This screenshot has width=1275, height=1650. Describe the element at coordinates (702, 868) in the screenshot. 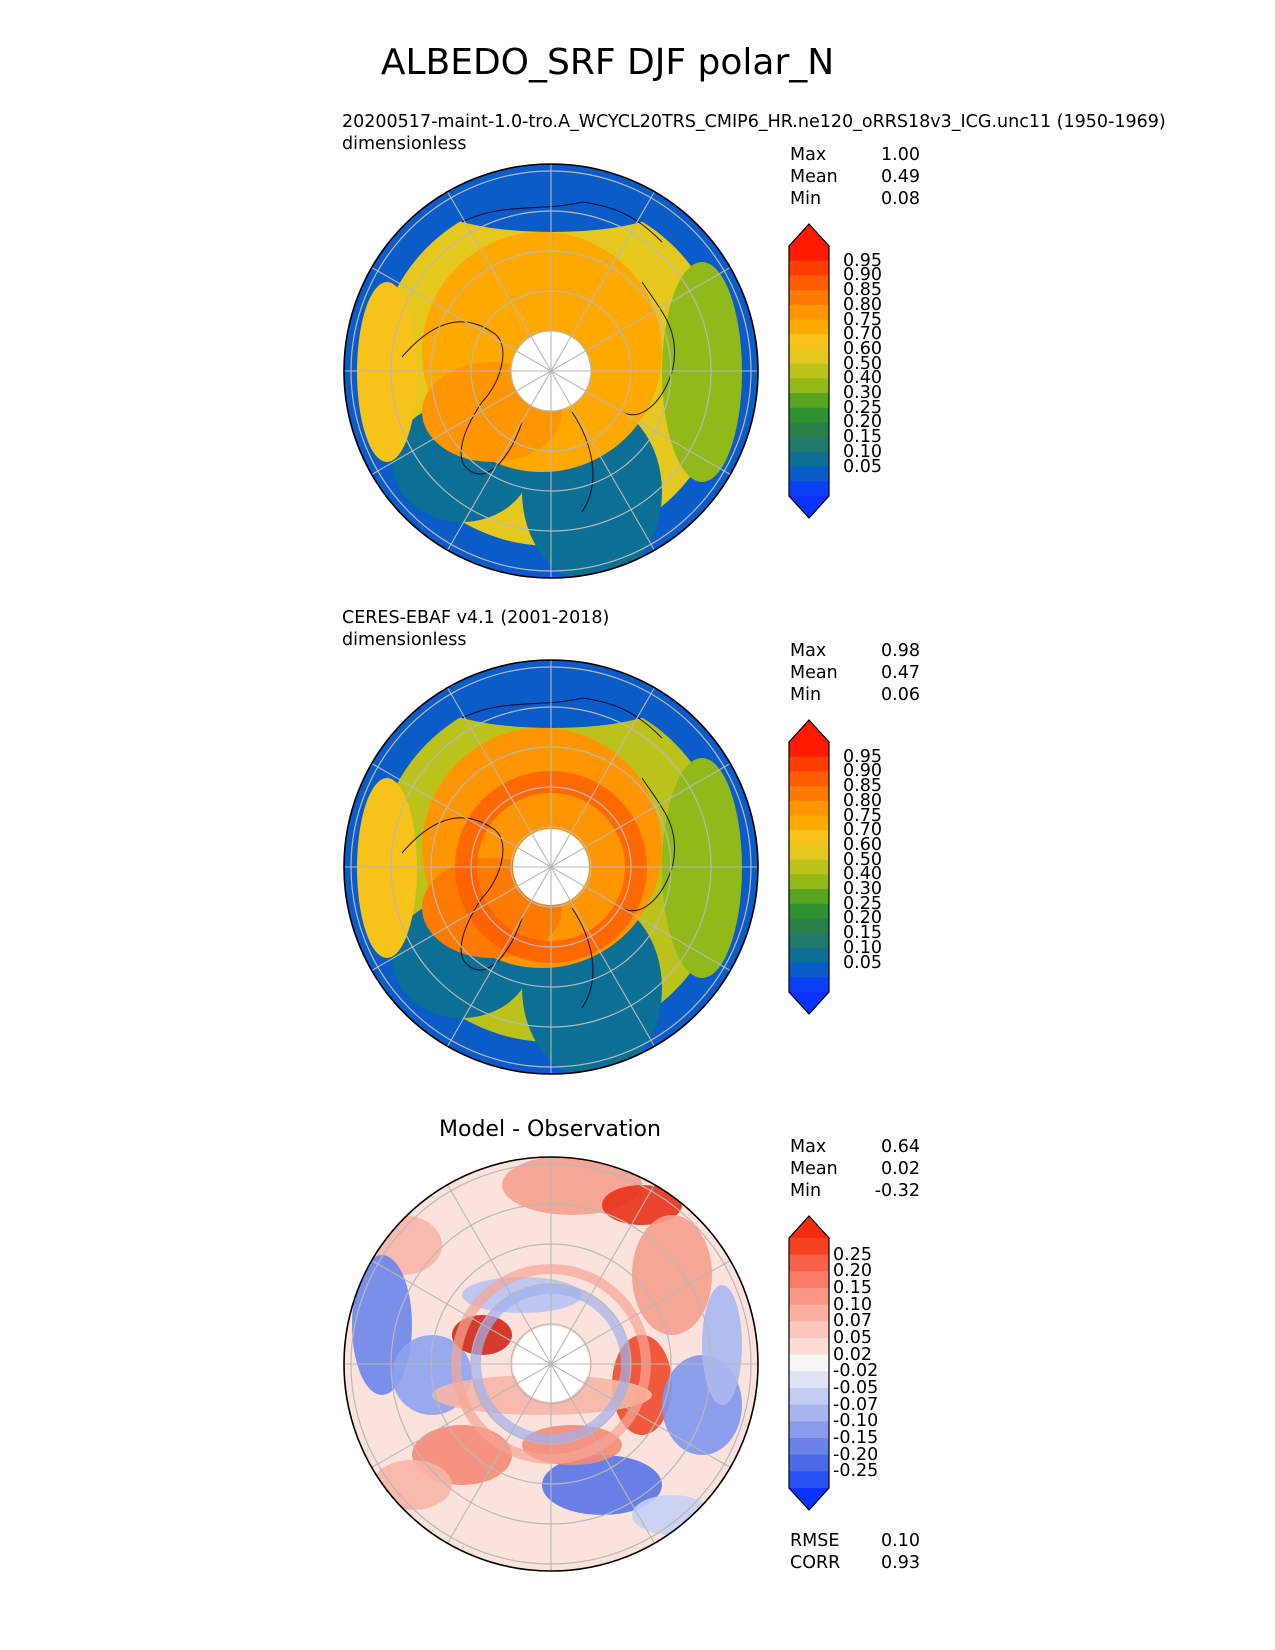

I see `land-field` at that location.